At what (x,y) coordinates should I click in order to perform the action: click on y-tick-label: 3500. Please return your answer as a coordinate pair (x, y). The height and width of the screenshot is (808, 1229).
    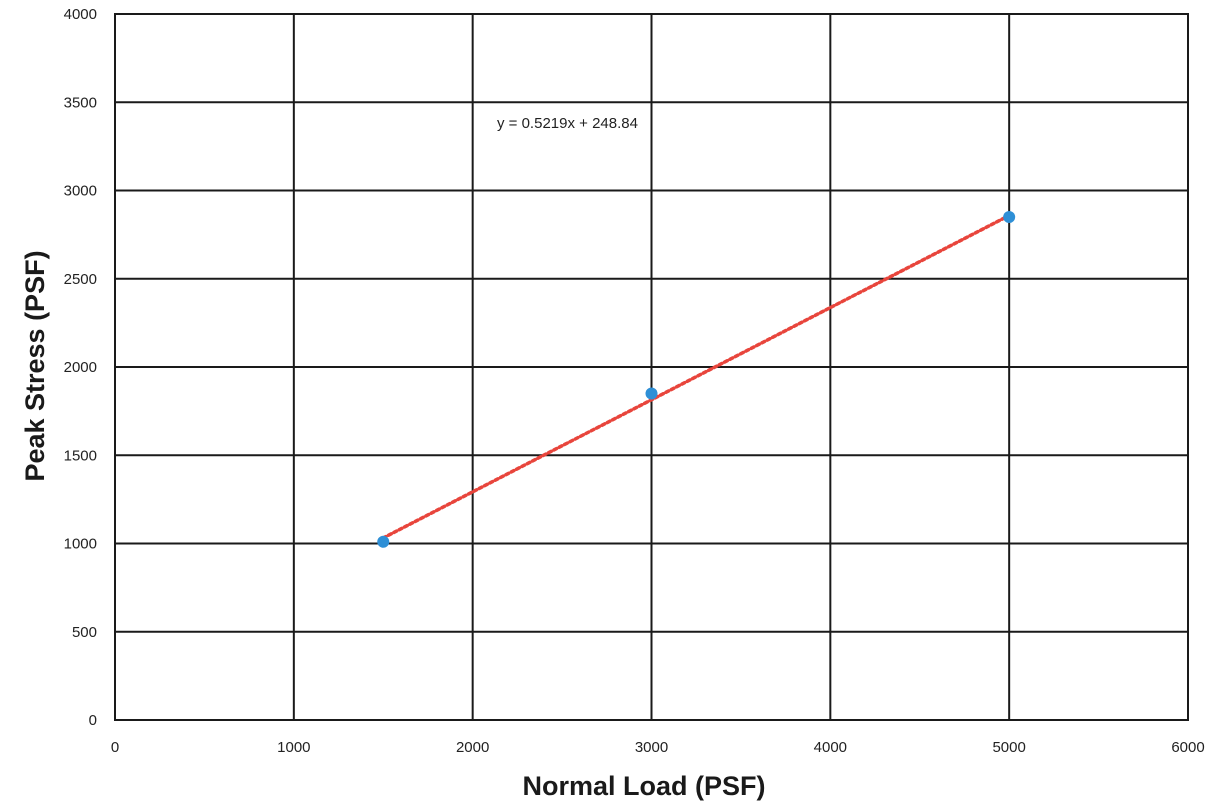
    Looking at the image, I should click on (80, 102).